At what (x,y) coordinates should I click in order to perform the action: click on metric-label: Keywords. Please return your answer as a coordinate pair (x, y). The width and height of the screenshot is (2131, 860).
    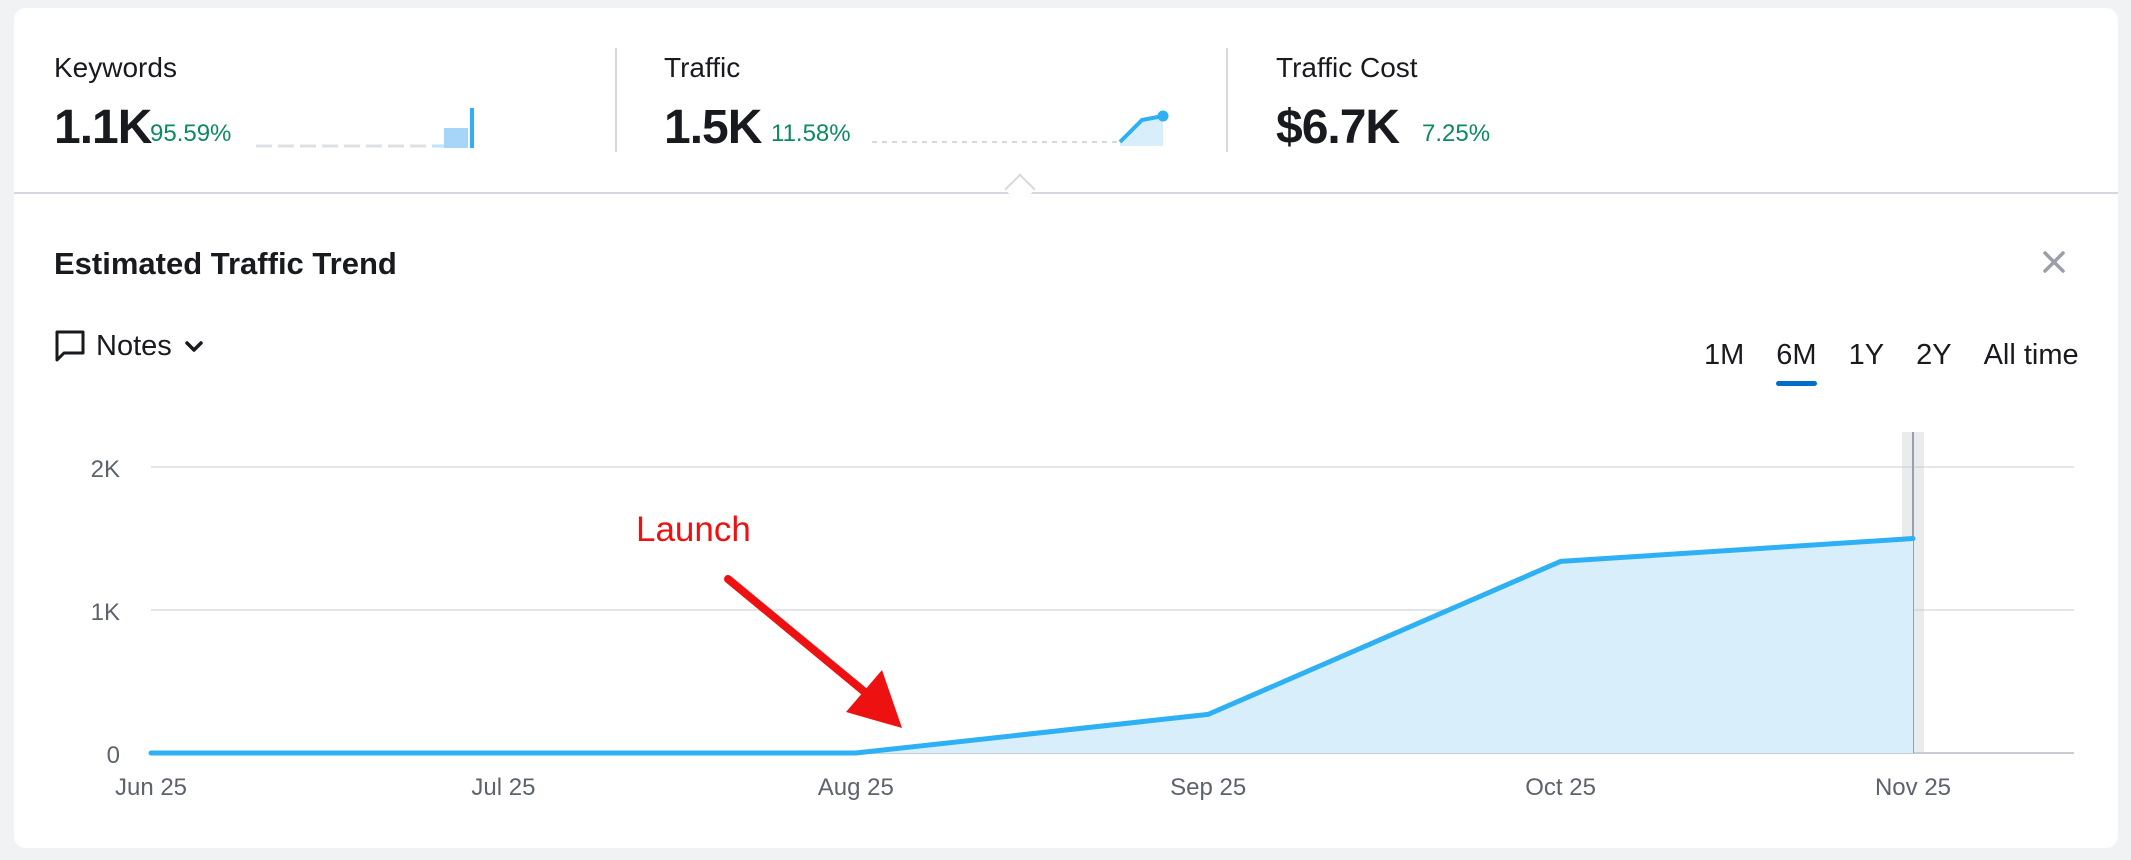
    Looking at the image, I should click on (115, 67).